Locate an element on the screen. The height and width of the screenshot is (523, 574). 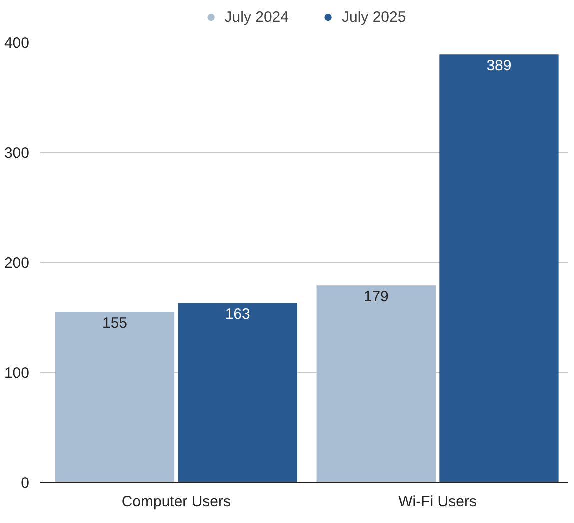
data-label: 389 is located at coordinates (499, 66).